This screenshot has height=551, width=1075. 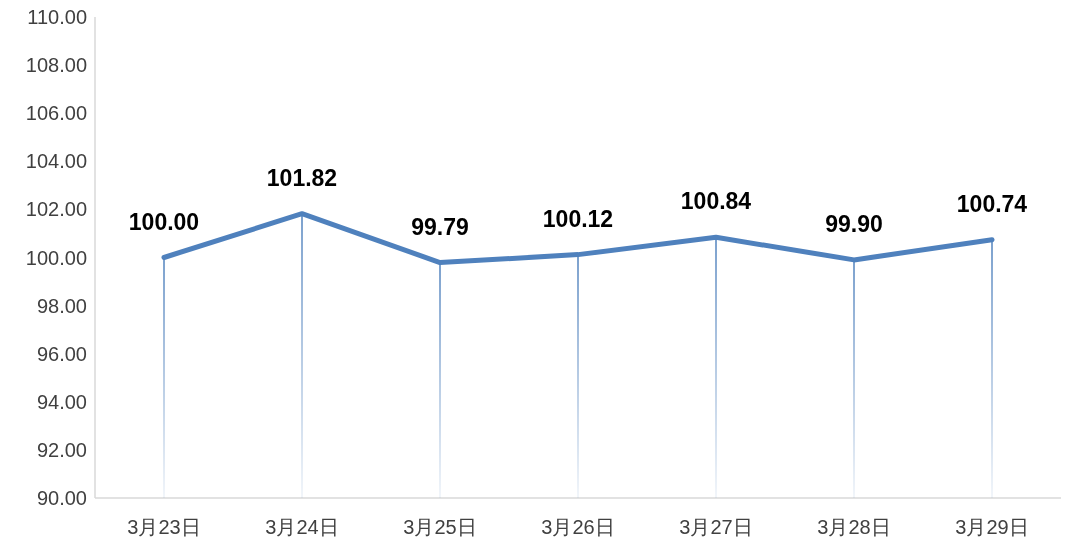 I want to click on data-label: 99.90, so click(x=854, y=223).